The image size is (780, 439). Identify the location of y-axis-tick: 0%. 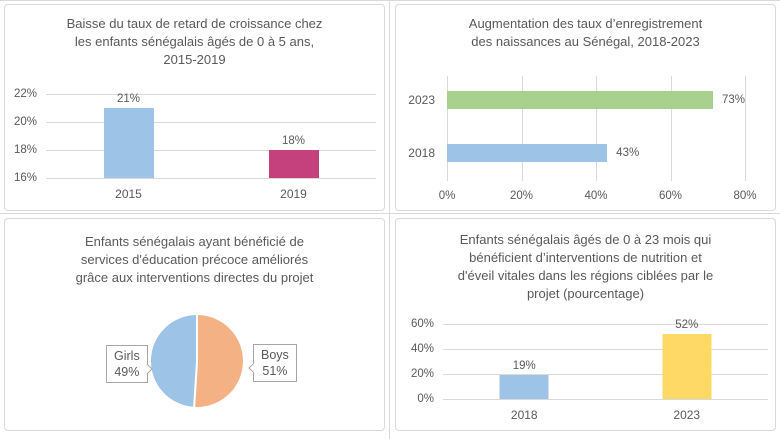
(425, 399).